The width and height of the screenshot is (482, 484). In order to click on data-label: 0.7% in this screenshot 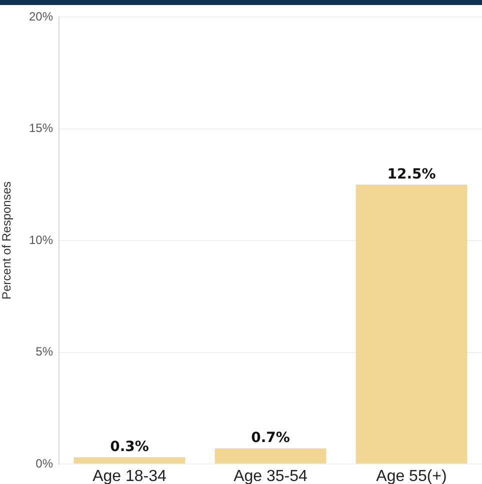, I will do `click(270, 438)`.